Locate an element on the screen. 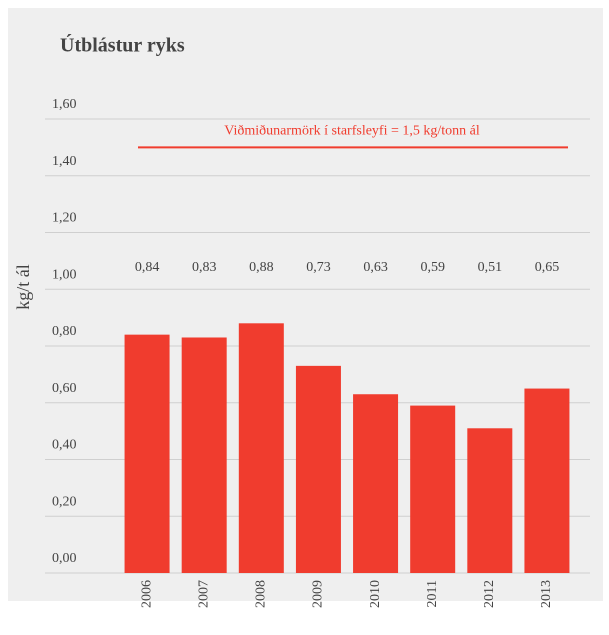 The height and width of the screenshot is (635, 609). y-tick-label: 1,00 is located at coordinates (64, 274).